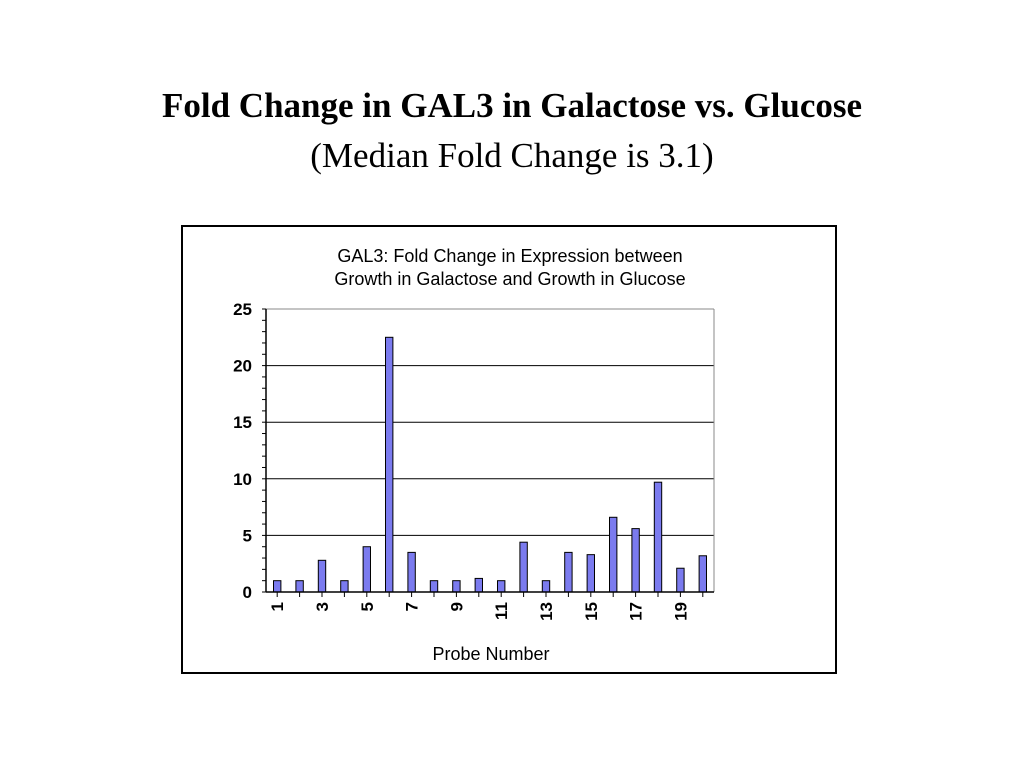 Image resolution: width=1024 pixels, height=768 pixels. Describe the element at coordinates (277, 606) in the screenshot. I see `x-tick-label: 1` at that location.